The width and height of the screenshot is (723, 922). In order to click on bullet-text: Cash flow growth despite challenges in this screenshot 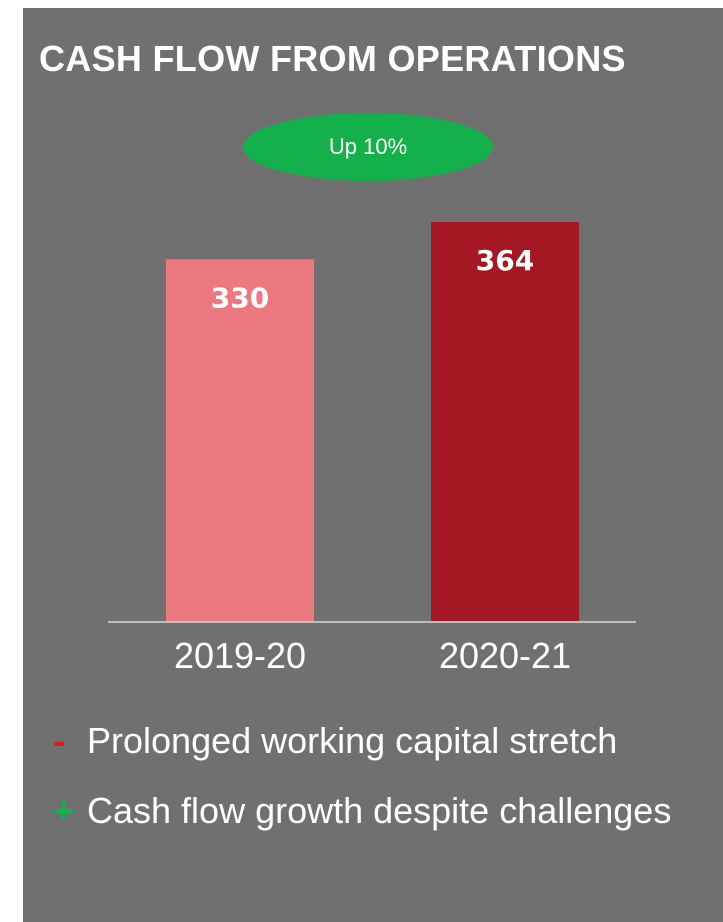, I will do `click(379, 810)`.